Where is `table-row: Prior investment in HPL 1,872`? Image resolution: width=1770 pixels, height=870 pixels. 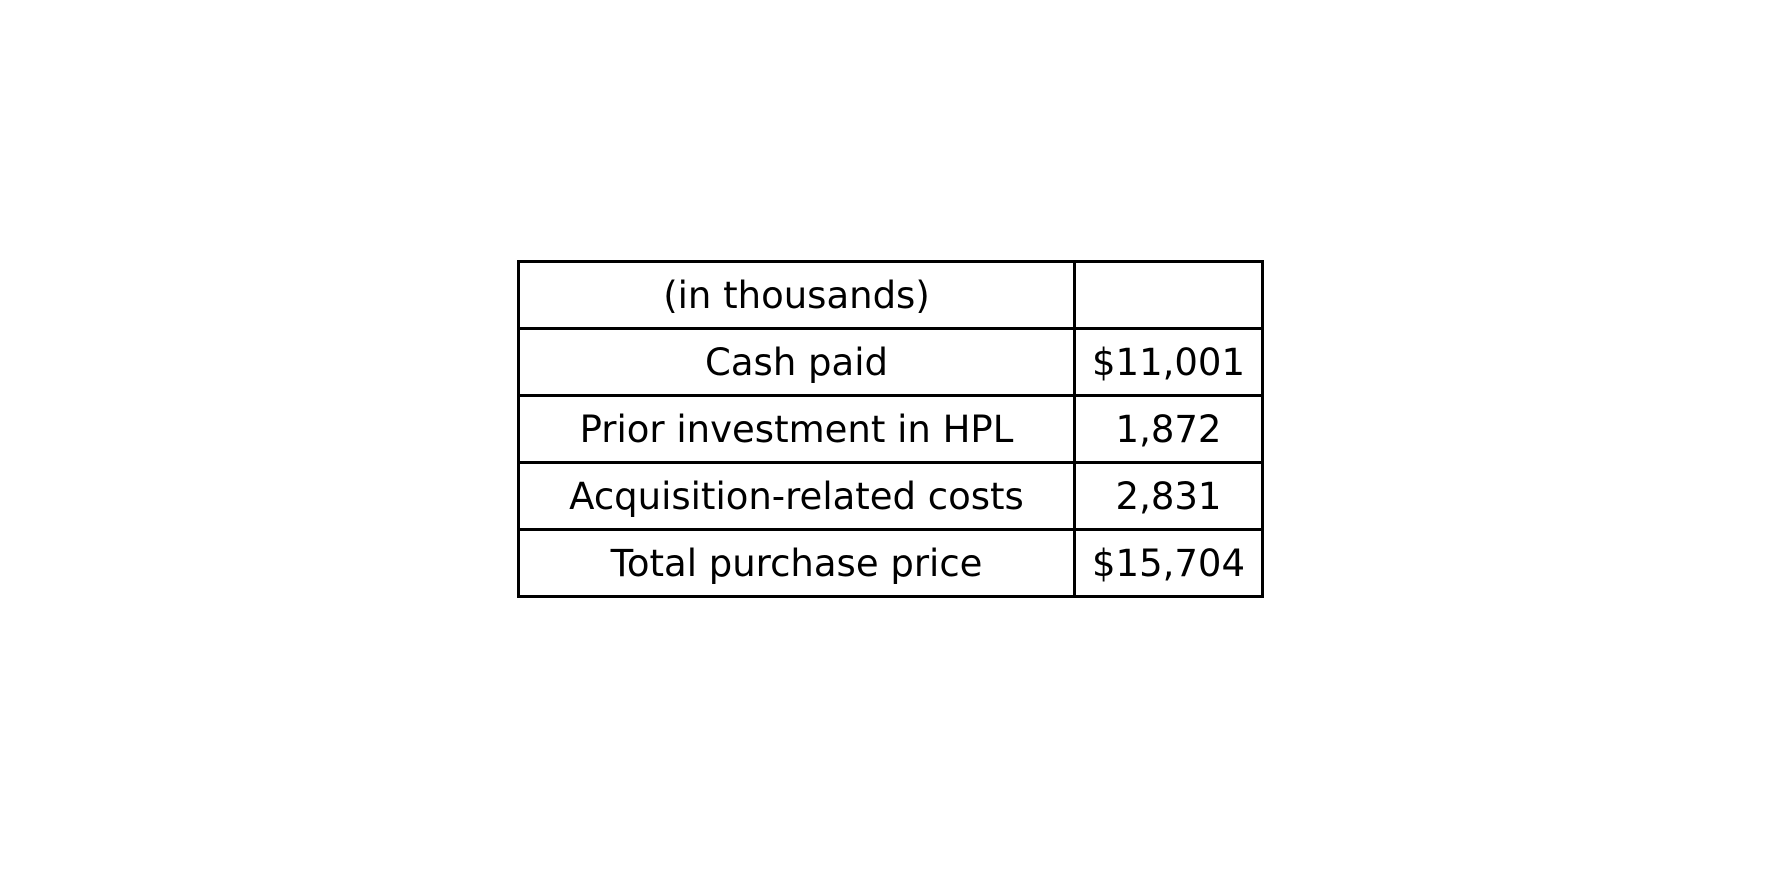
table-row: Prior investment in HPL 1,872 is located at coordinates (890, 429).